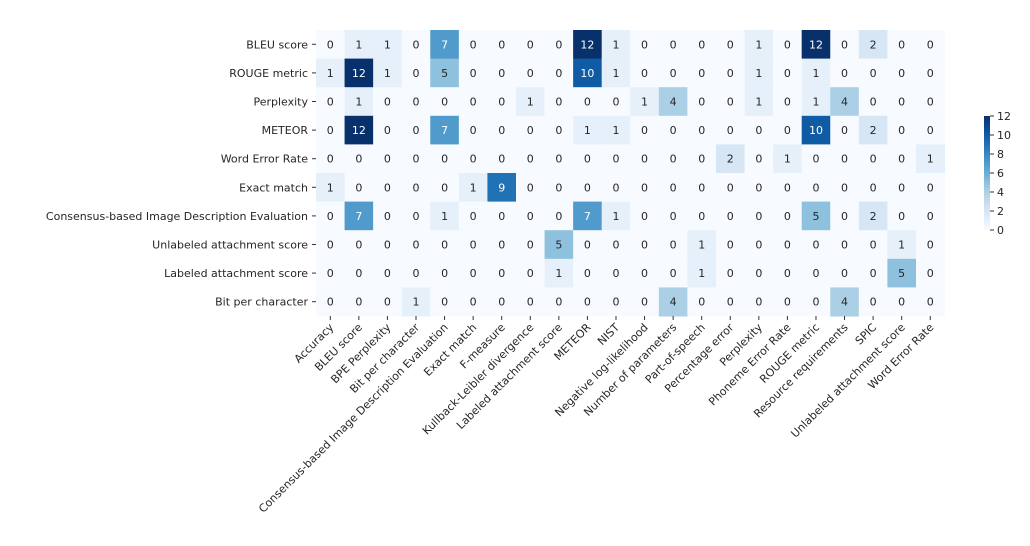 Image resolution: width=1030 pixels, height=546 pixels. I want to click on colorbar-tick-label: 2, so click(1000, 211).